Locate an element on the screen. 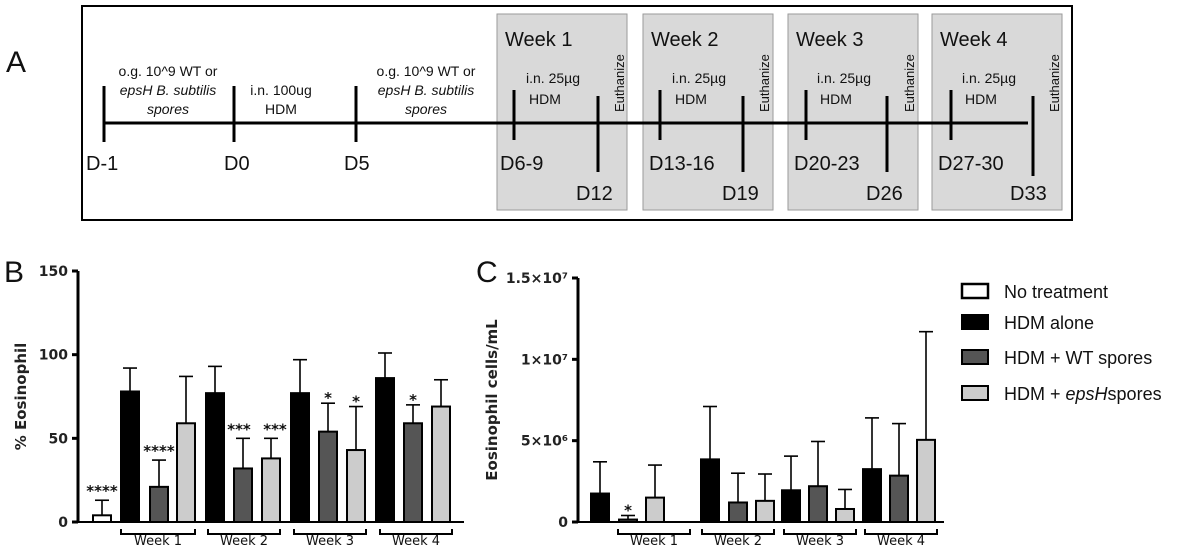 The image size is (1200, 552). week-2-agent: HDM is located at coordinates (691, 99).